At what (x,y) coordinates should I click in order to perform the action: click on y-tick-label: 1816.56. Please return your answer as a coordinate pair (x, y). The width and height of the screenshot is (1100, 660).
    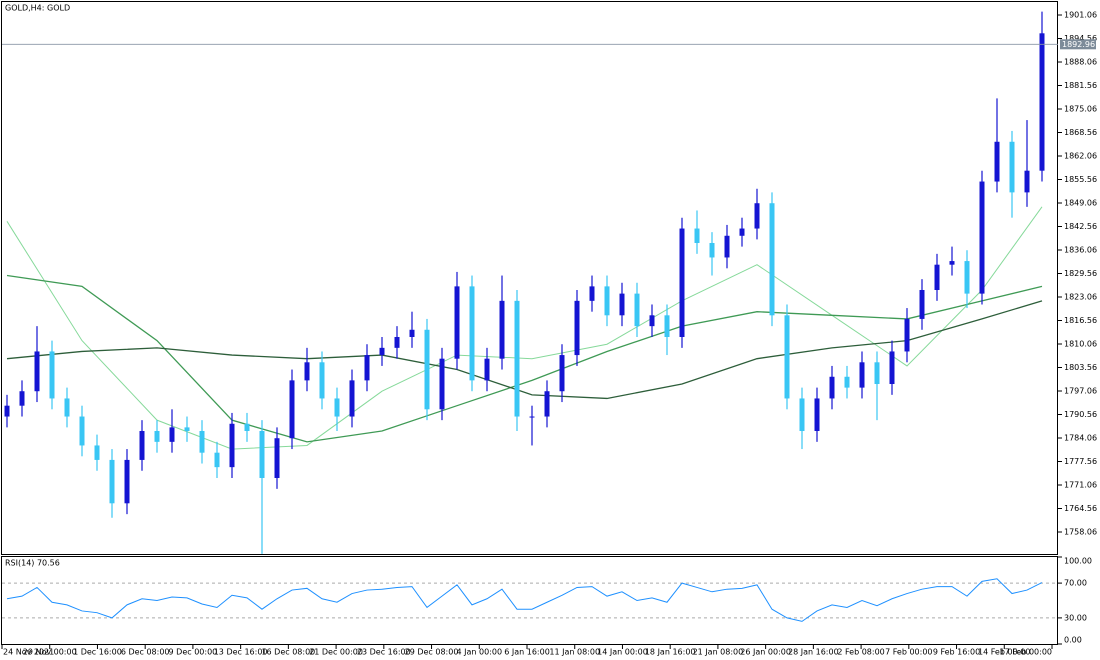
    Looking at the image, I should click on (1080, 320).